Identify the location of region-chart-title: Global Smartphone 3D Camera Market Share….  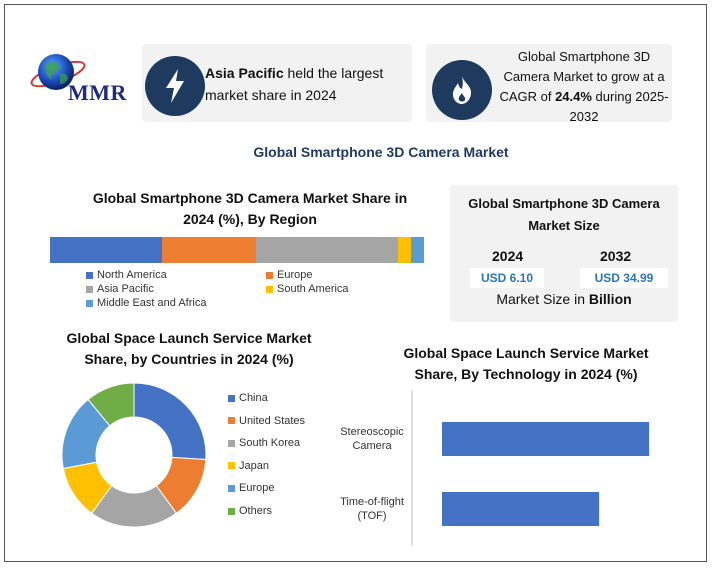
(250, 208).